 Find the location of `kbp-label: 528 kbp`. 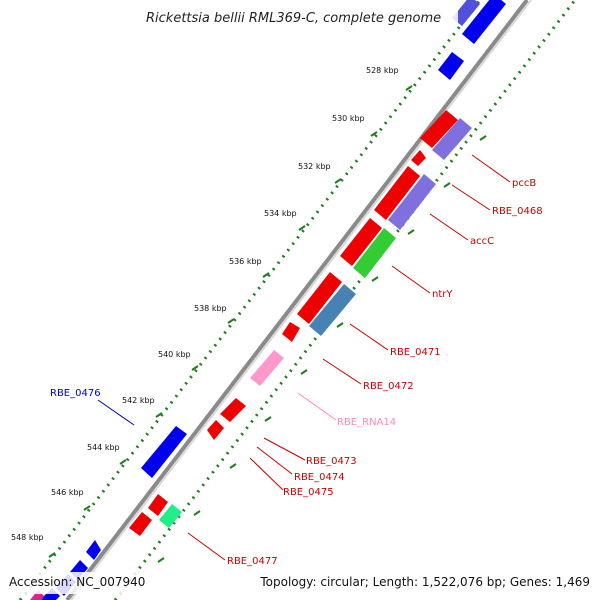

kbp-label: 528 kbp is located at coordinates (382, 70).